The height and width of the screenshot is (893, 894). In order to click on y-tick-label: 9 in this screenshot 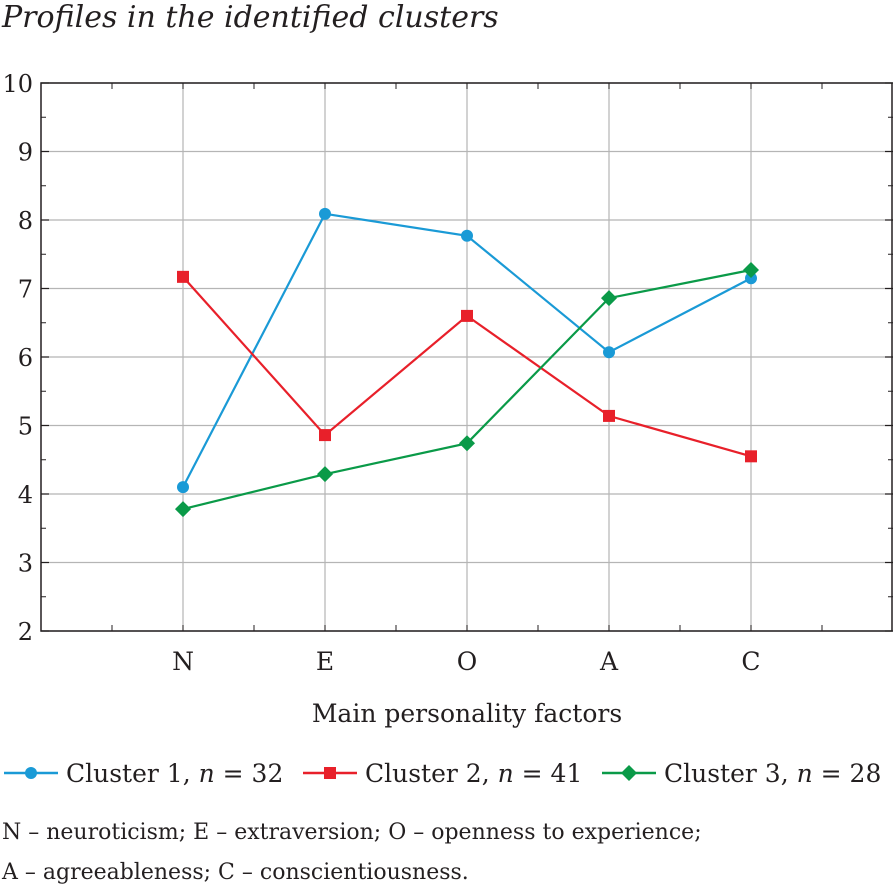, I will do `click(25, 153)`.